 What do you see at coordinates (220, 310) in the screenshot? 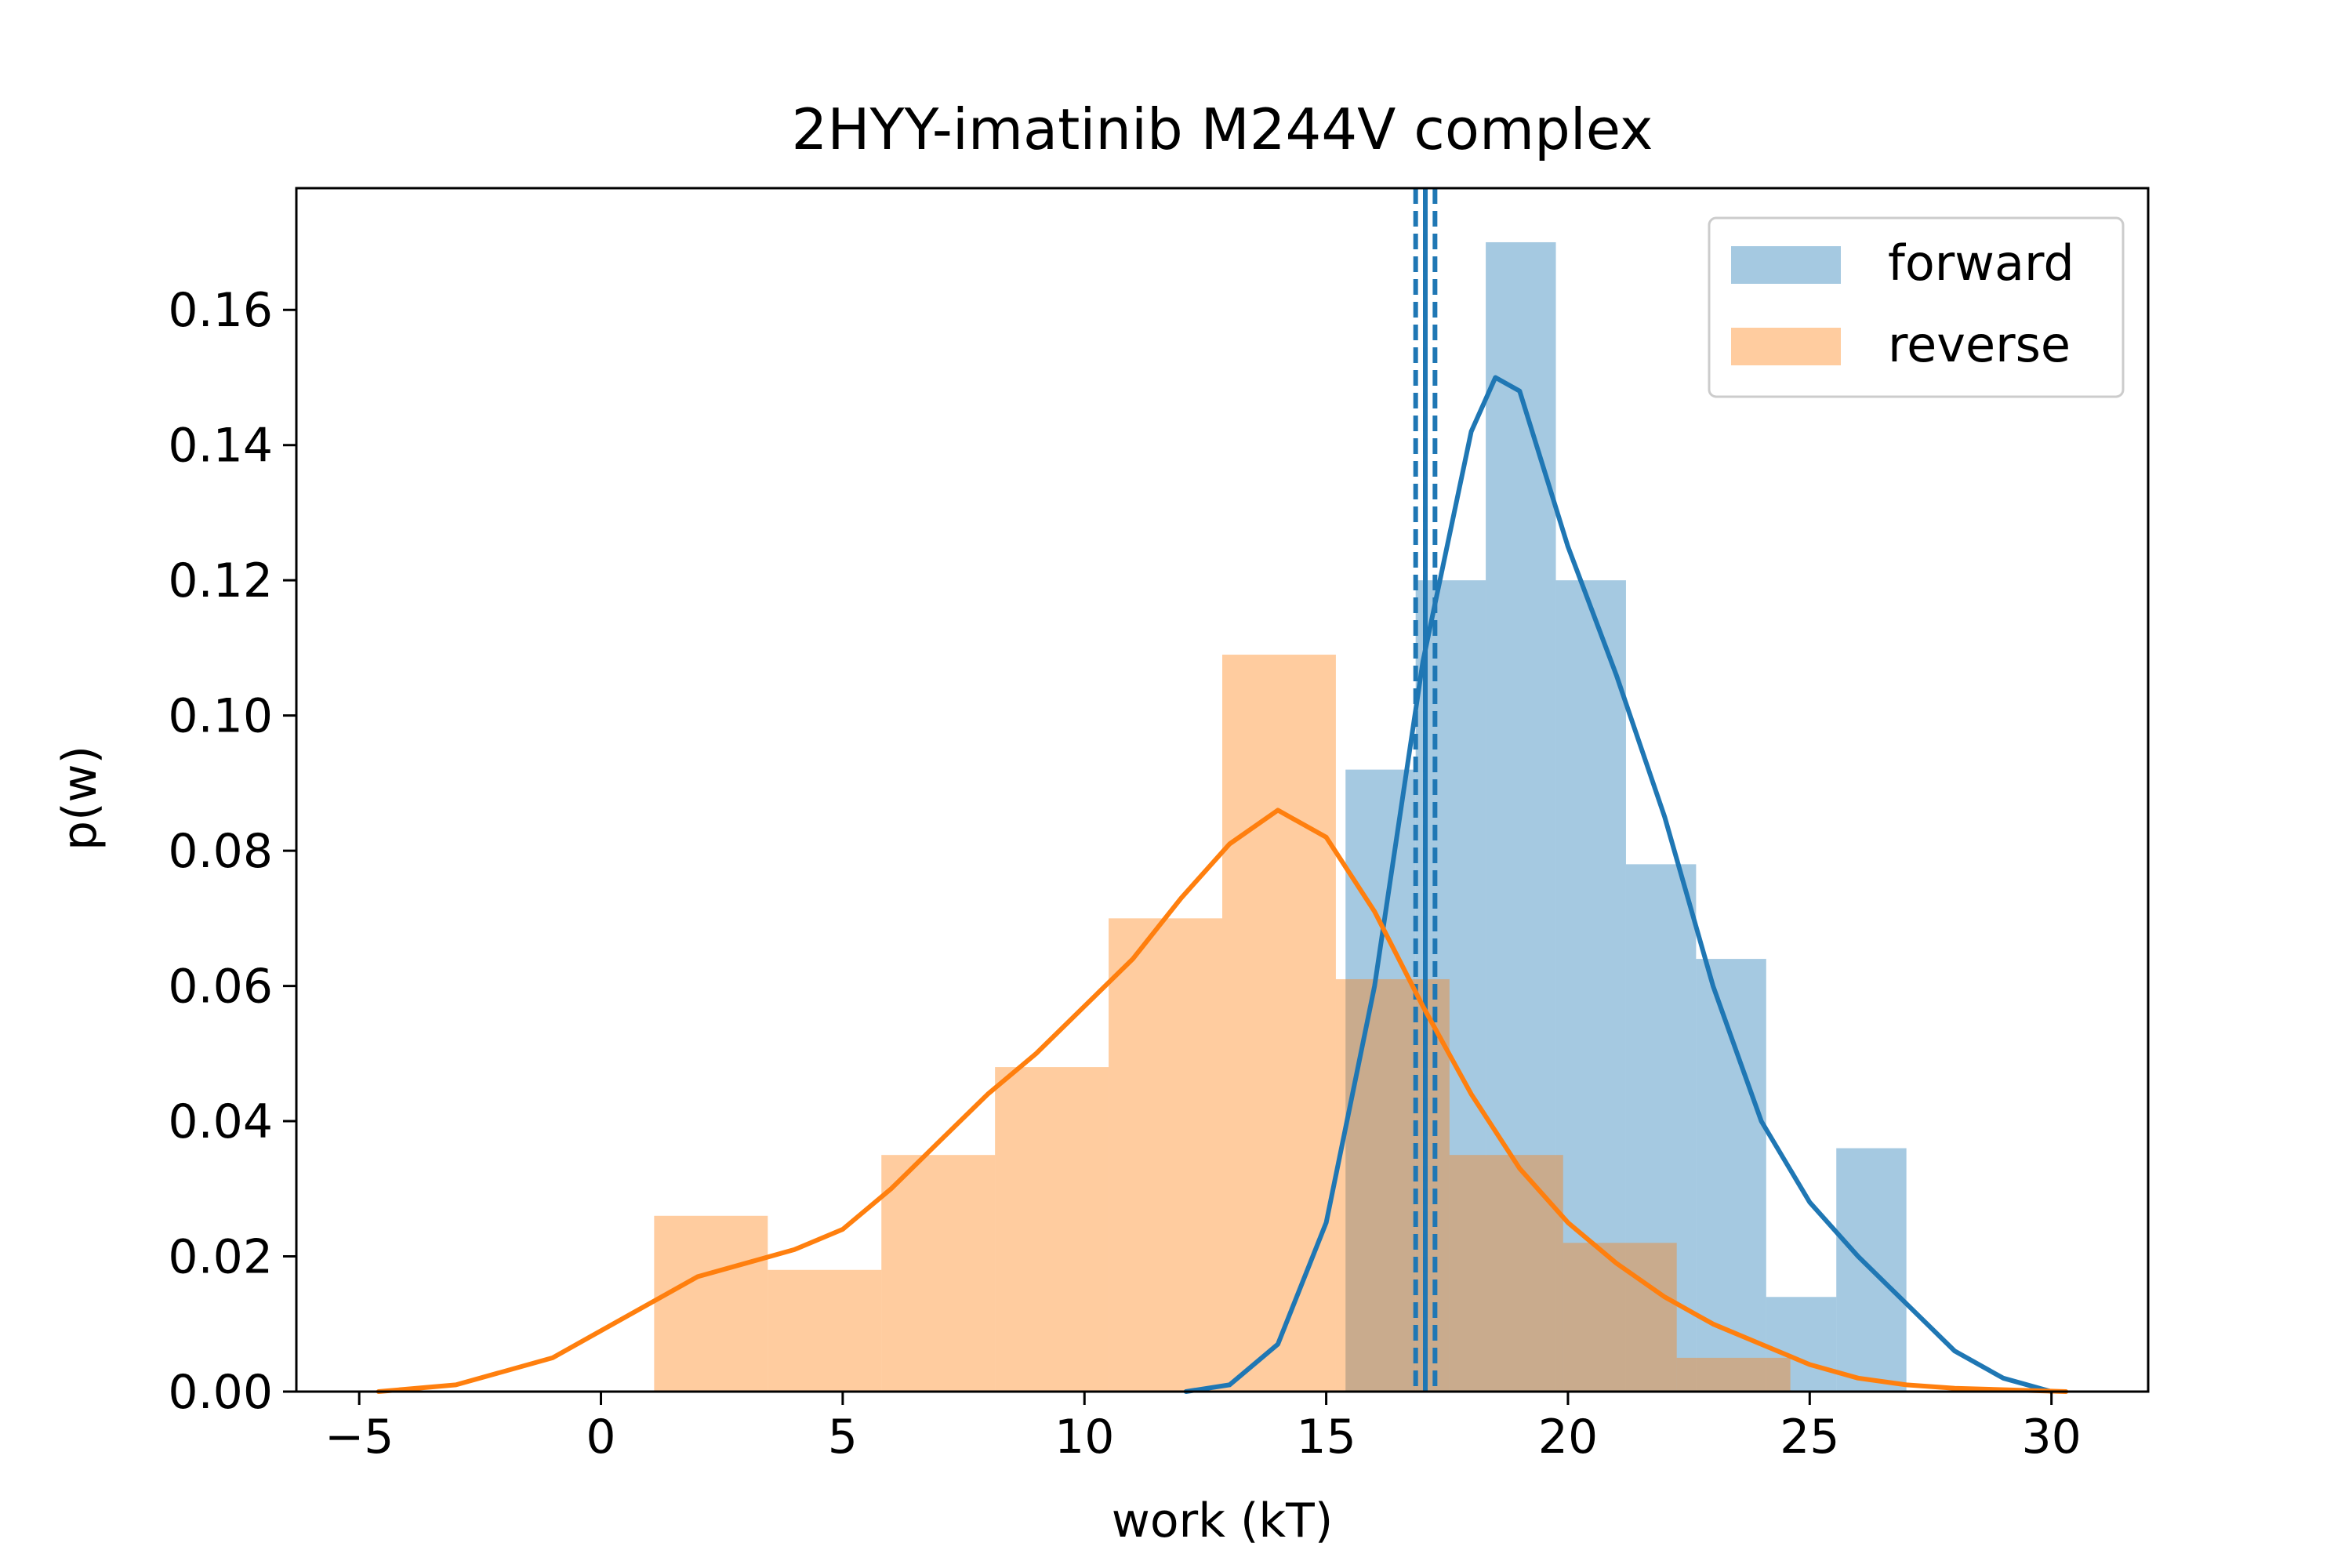
I see `y-tick-label: 0.16` at bounding box center [220, 310].